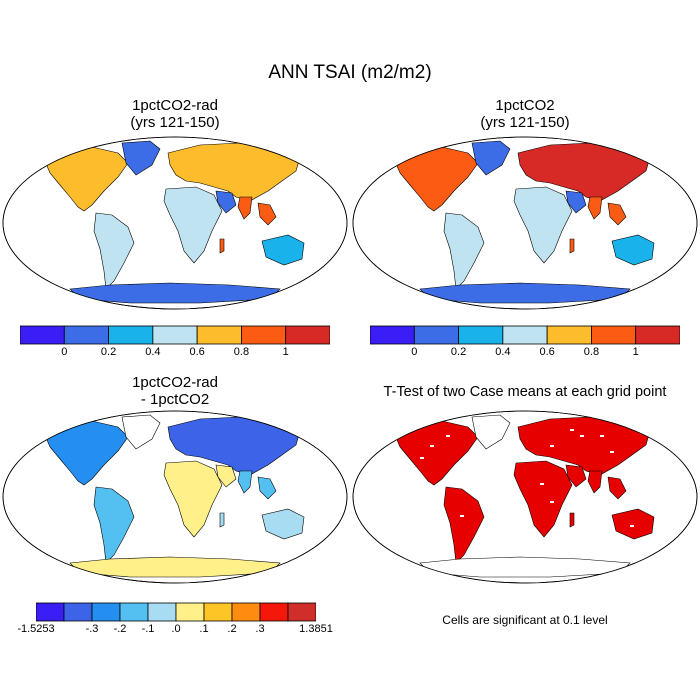  I want to click on panel-1-title: 1pctCO2-rad (yrs 121-150), so click(175, 114).